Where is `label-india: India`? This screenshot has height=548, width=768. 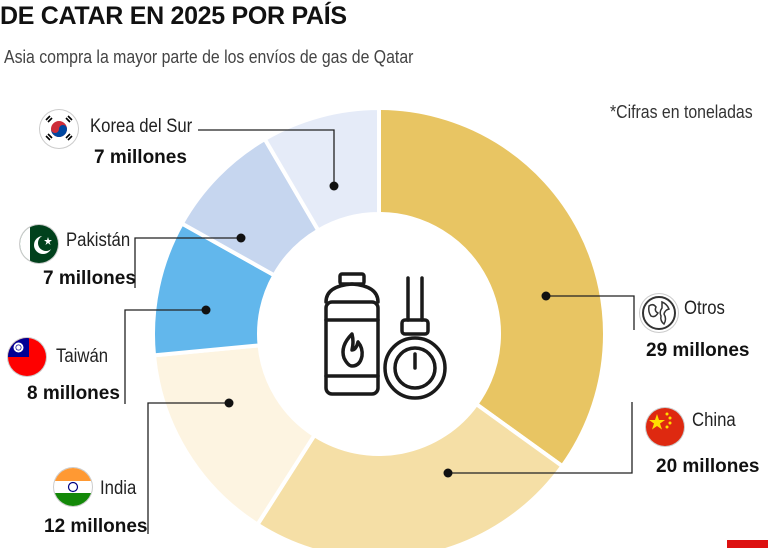
label-india: India is located at coordinates (118, 488).